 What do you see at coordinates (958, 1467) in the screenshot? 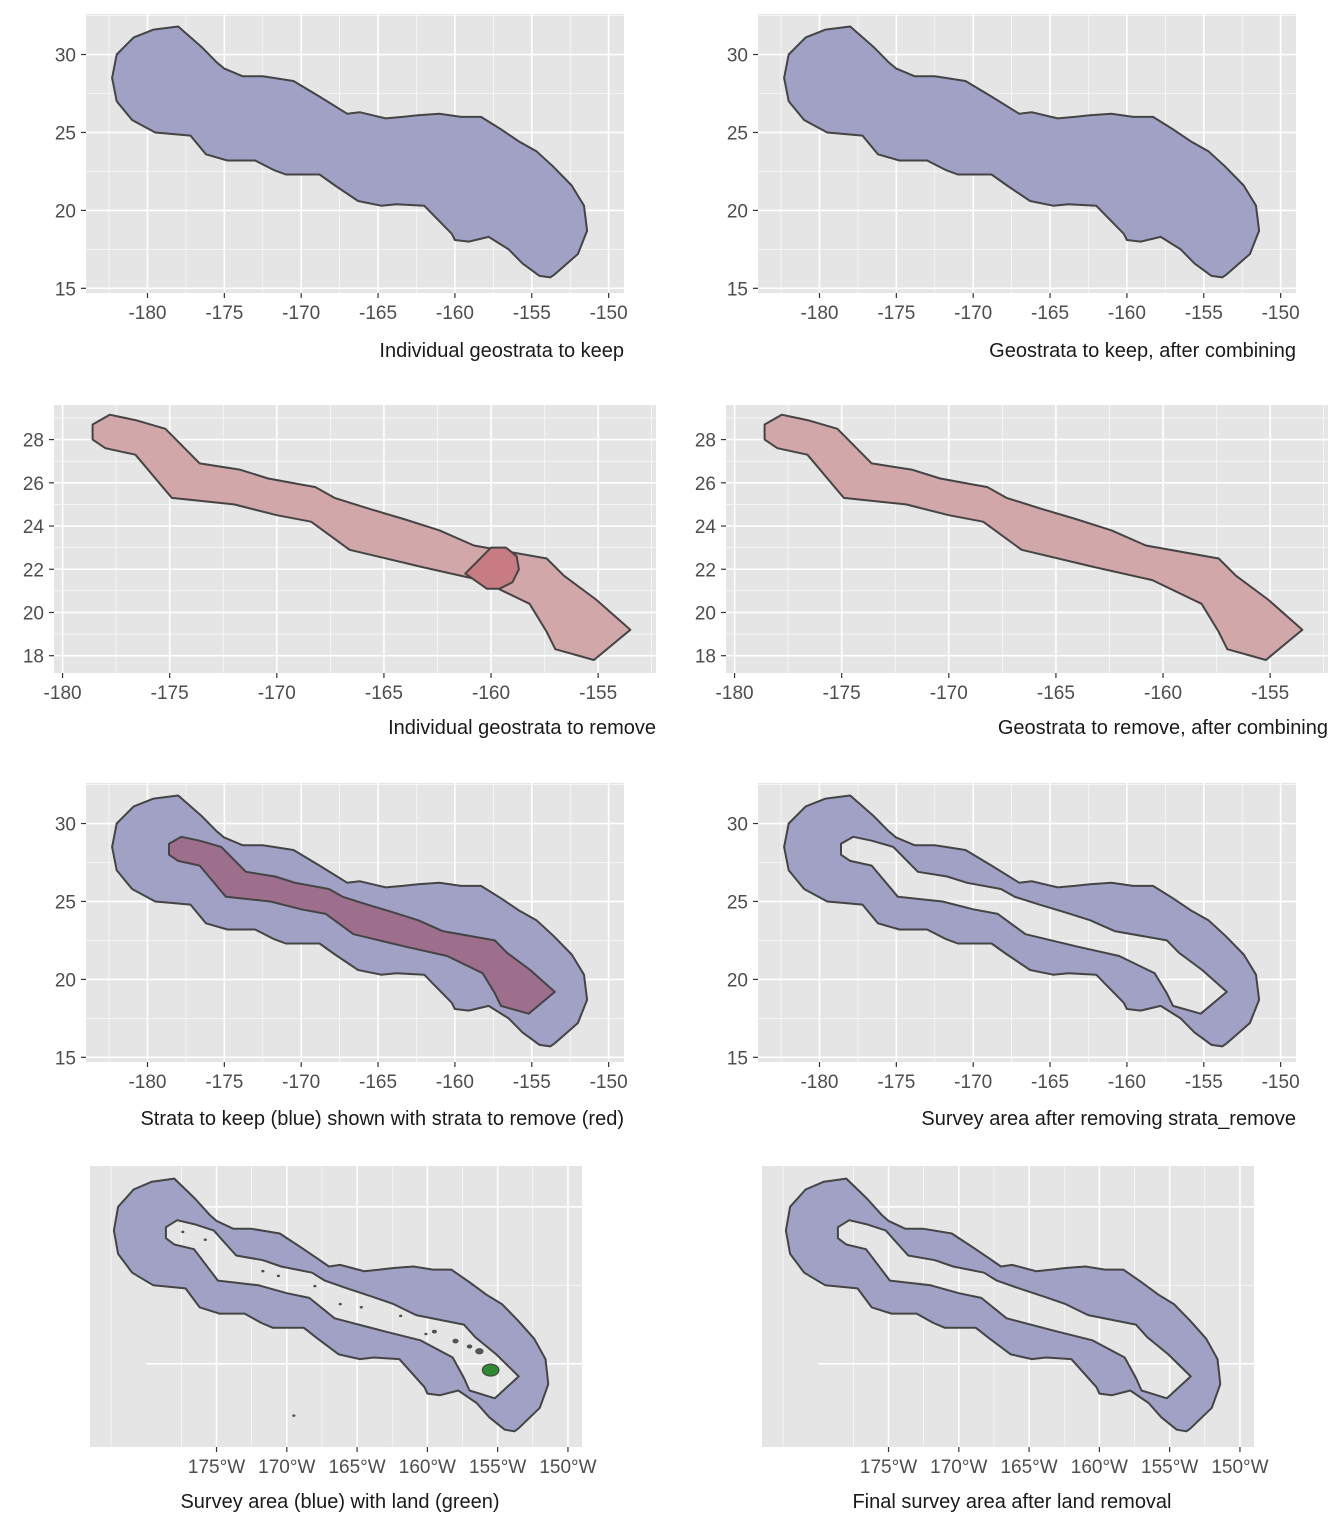
I see `x-tick-label: 170°W` at bounding box center [958, 1467].